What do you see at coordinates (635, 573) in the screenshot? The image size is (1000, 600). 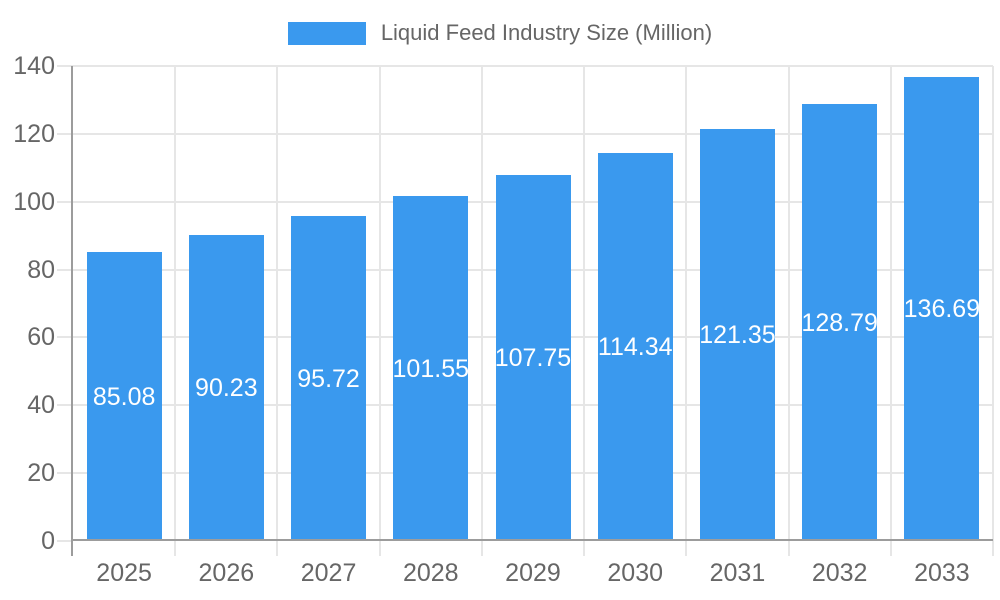 I see `x-tick-label: 2030` at bounding box center [635, 573].